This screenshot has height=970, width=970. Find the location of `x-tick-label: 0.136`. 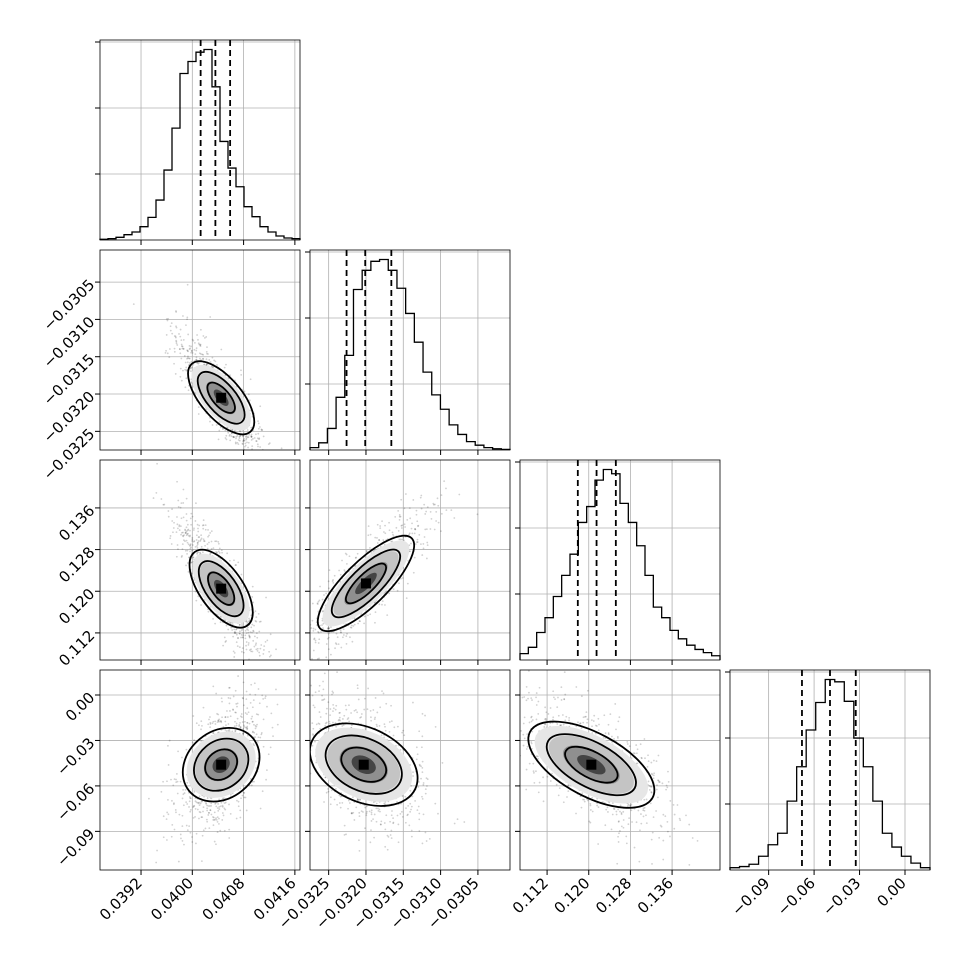

x-tick-label: 0.136 is located at coordinates (655, 895).